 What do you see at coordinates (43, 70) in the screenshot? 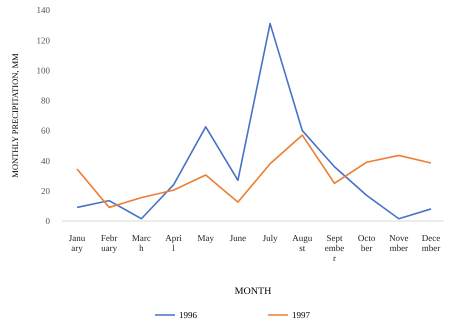
I see `y-tick-label: 100` at bounding box center [43, 70].